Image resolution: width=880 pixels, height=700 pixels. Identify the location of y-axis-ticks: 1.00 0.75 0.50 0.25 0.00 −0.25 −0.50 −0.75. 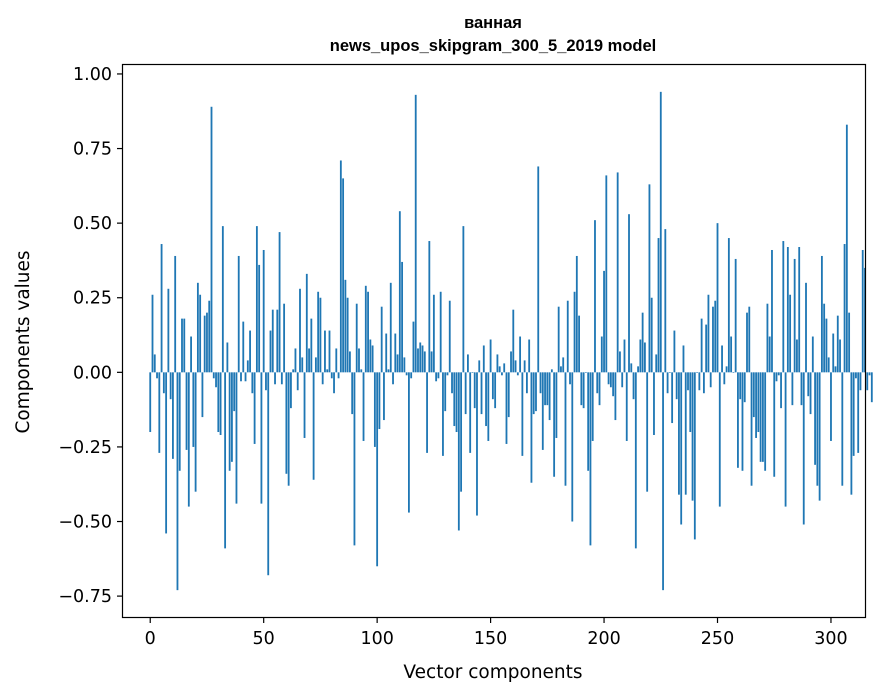
(90, 336).